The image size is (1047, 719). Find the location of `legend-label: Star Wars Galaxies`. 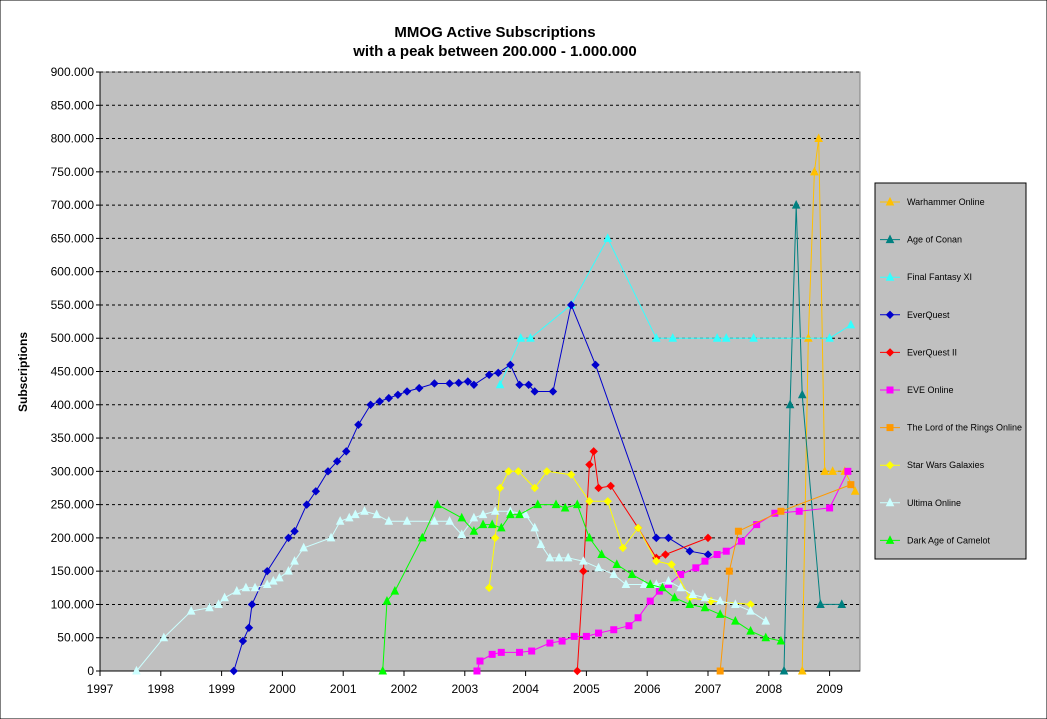

legend-label: Star Wars Galaxies is located at coordinates (946, 465).